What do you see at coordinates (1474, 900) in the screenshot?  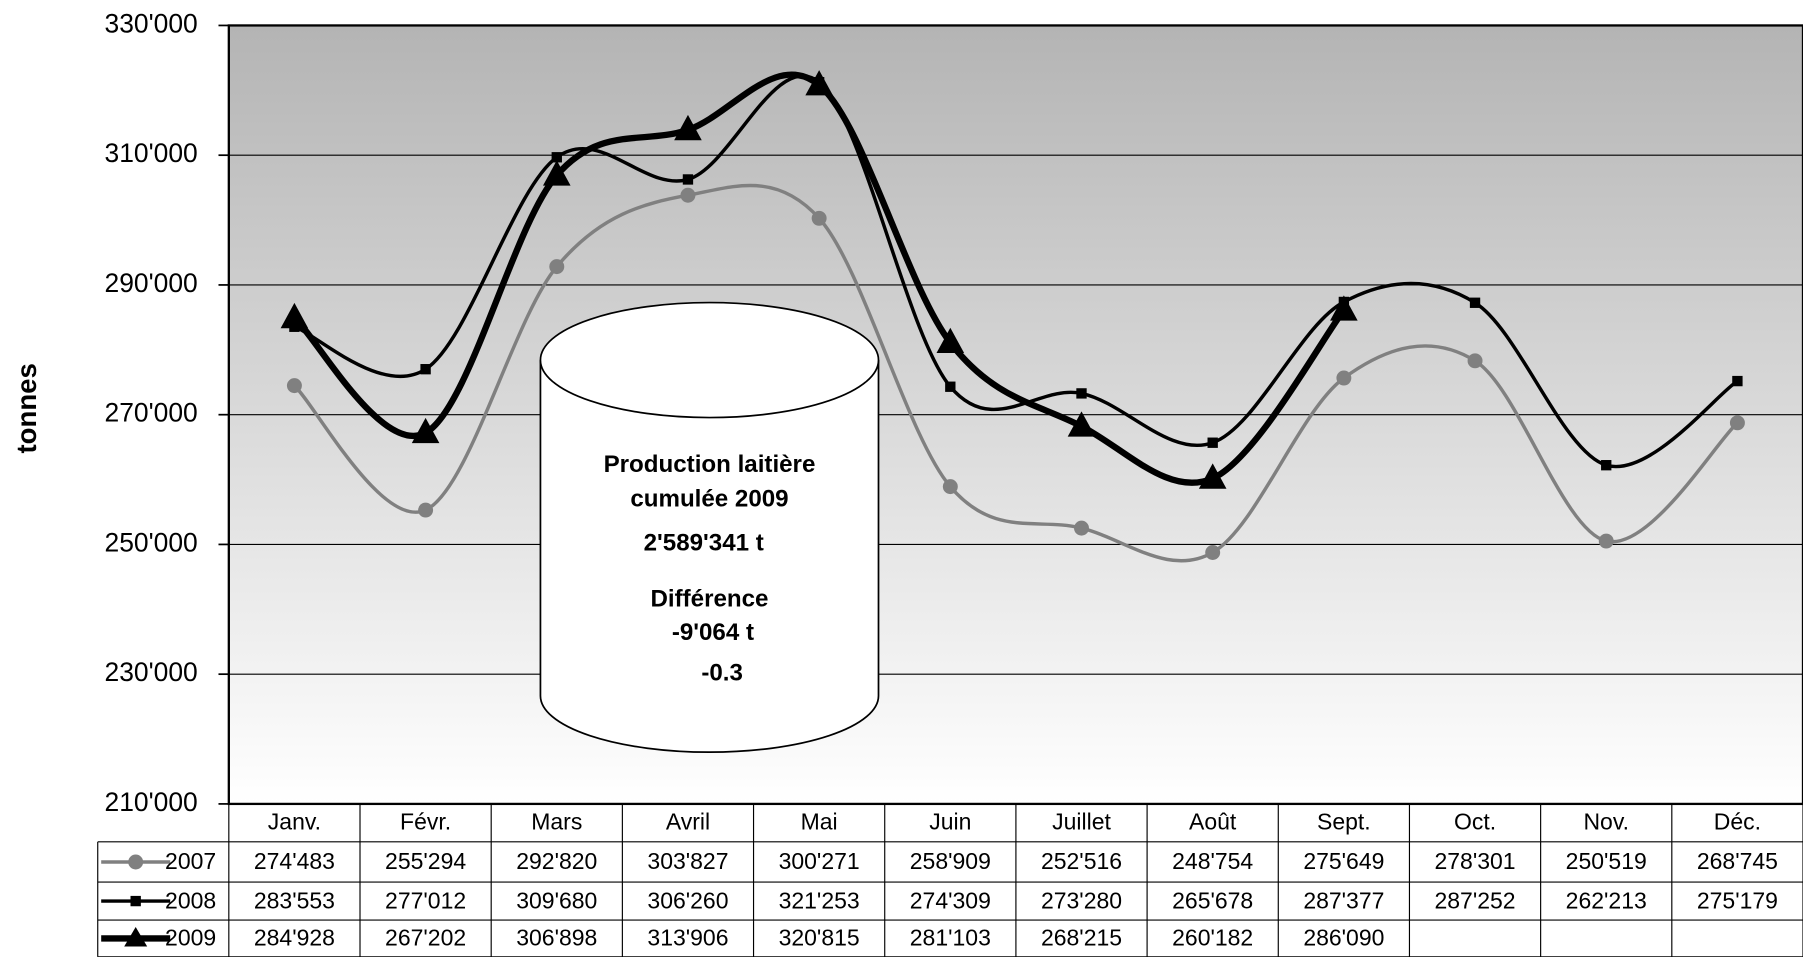 I see `table-cell: 287'252` at bounding box center [1474, 900].